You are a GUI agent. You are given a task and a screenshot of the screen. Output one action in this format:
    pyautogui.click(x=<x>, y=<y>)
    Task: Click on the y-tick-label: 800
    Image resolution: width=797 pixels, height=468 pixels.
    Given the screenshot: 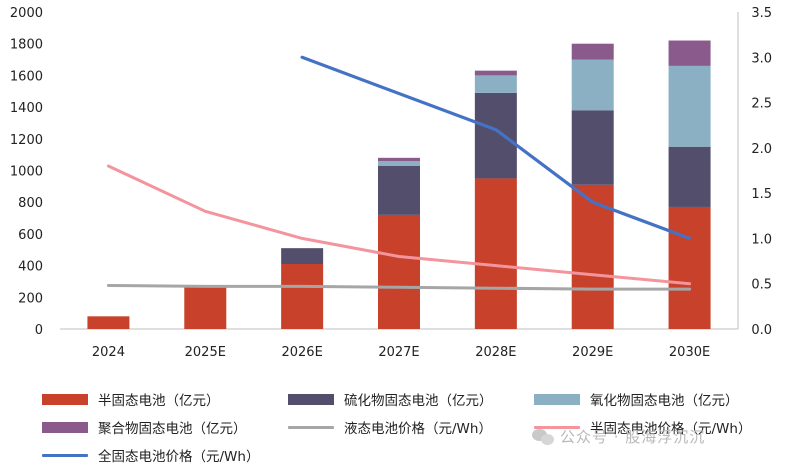 What is the action you would take?
    pyautogui.click(x=30, y=203)
    